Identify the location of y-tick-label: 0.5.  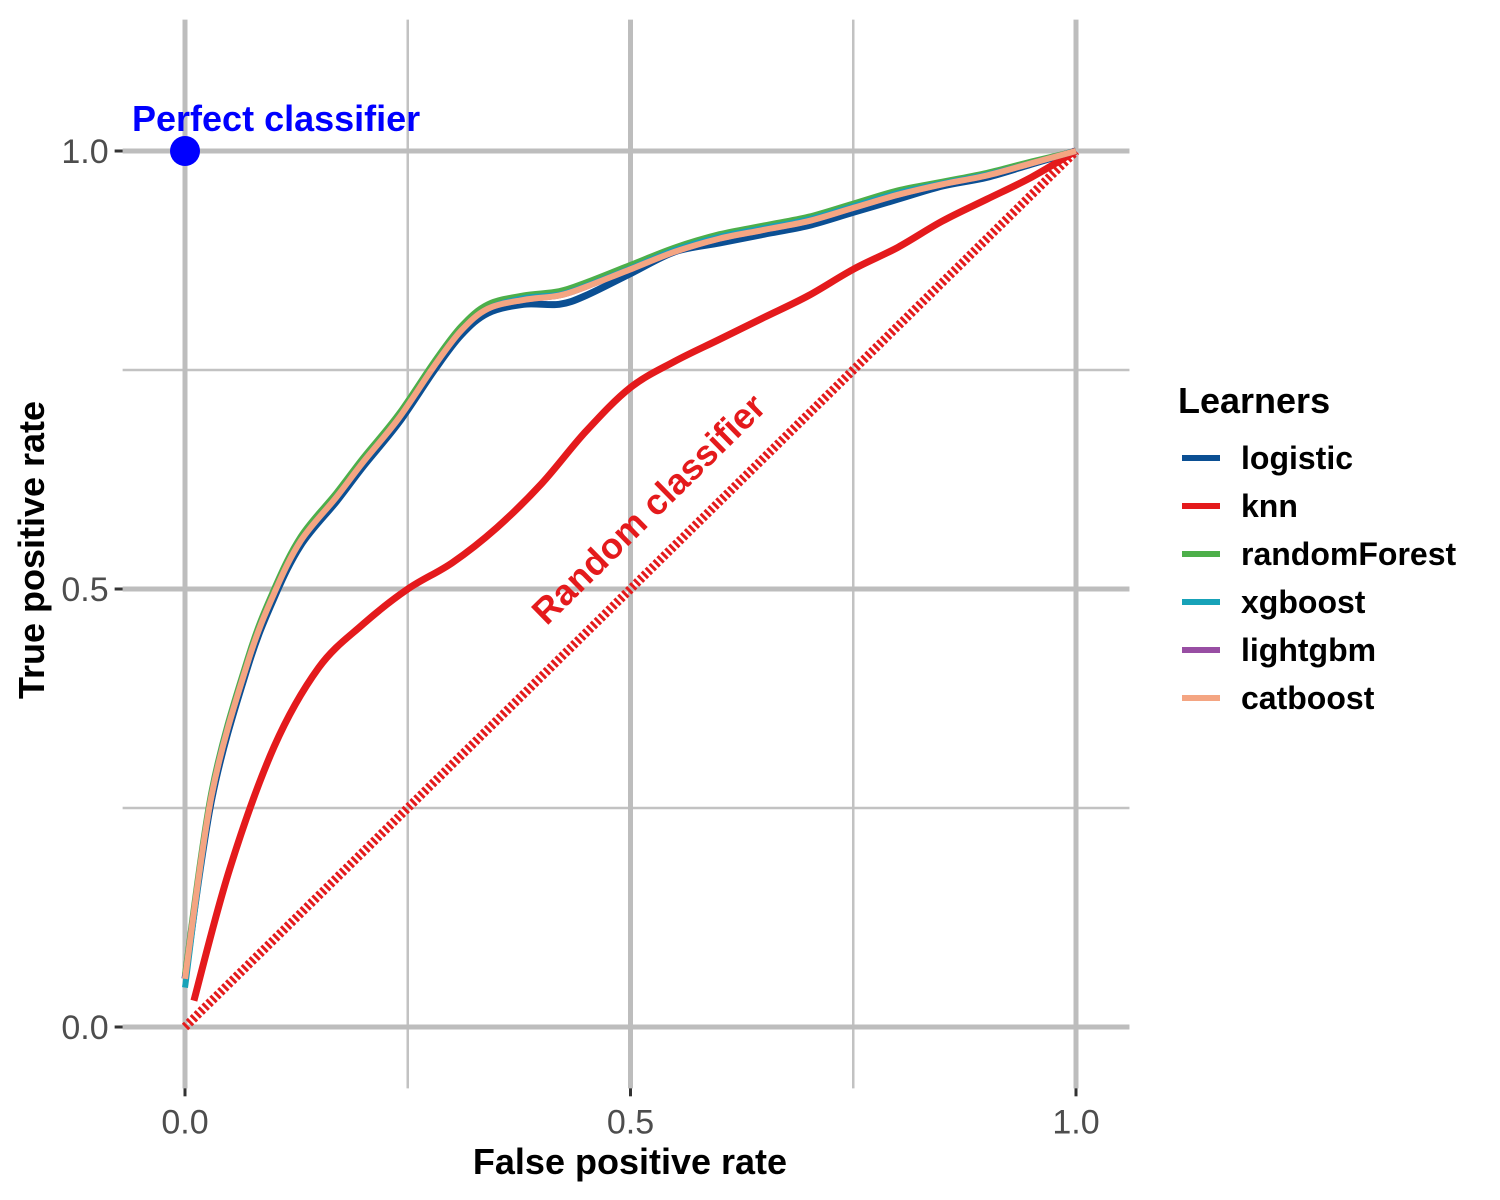
(84, 590).